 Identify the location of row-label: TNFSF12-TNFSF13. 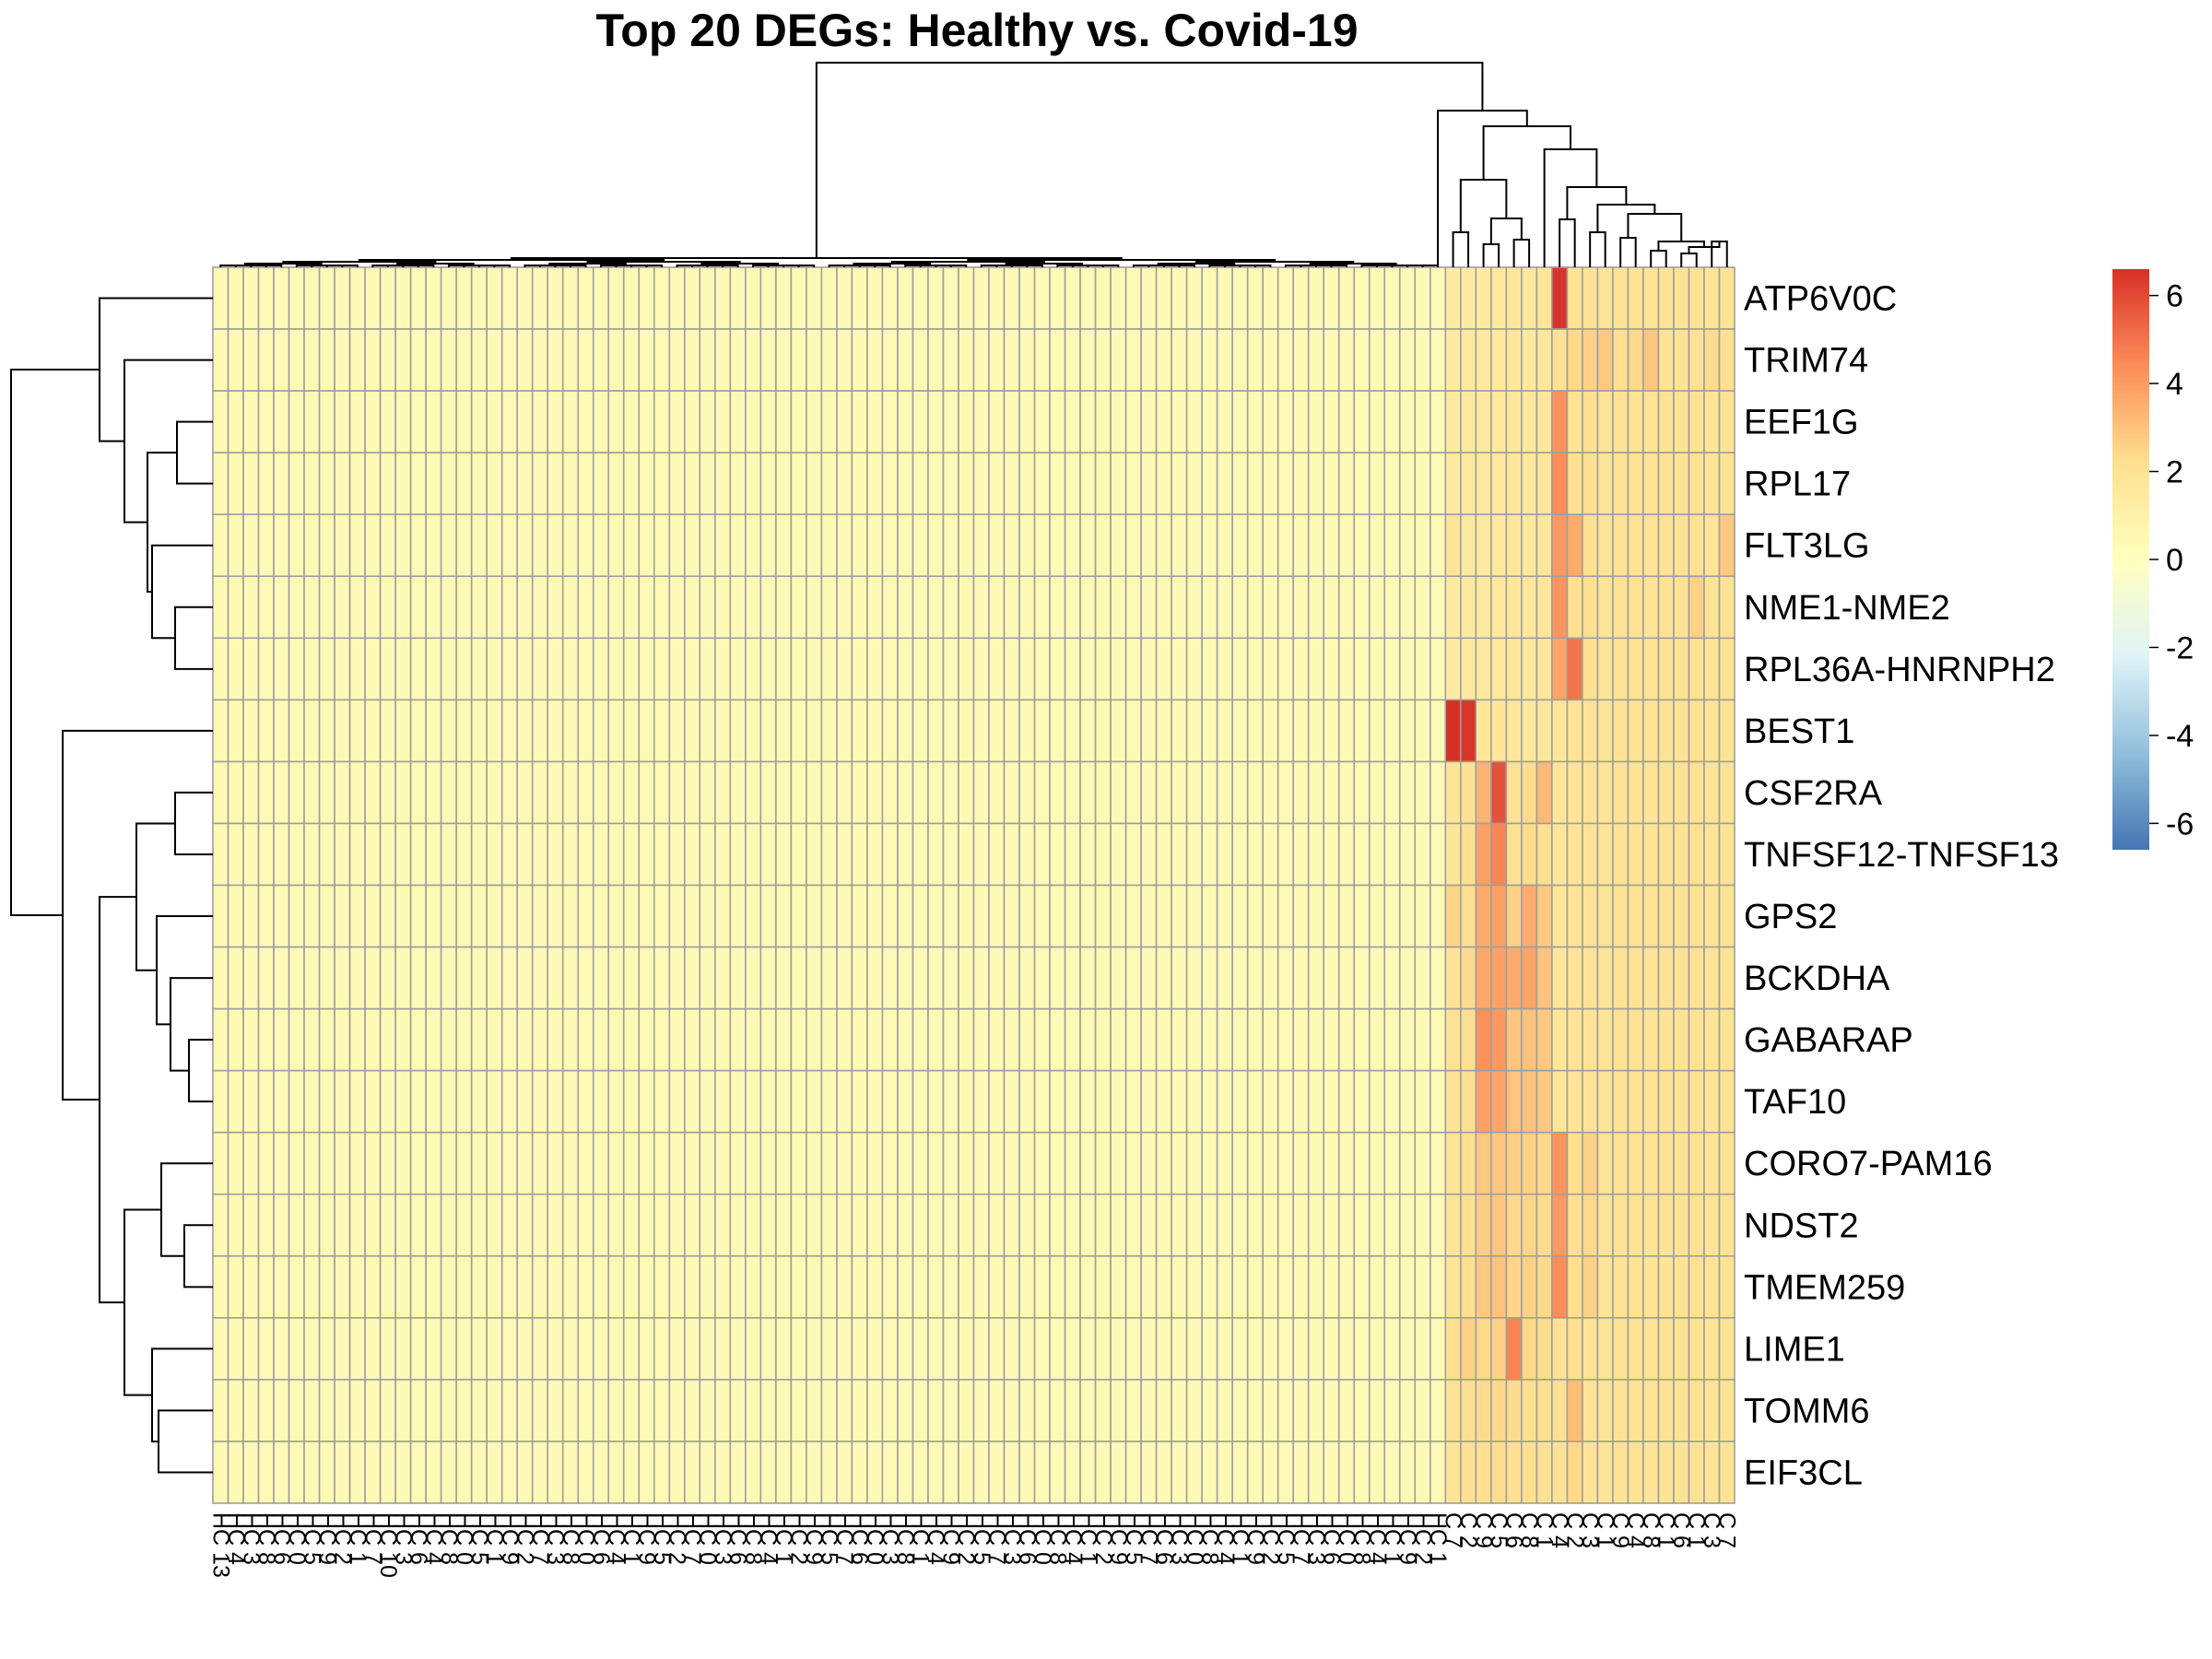
(1901, 855).